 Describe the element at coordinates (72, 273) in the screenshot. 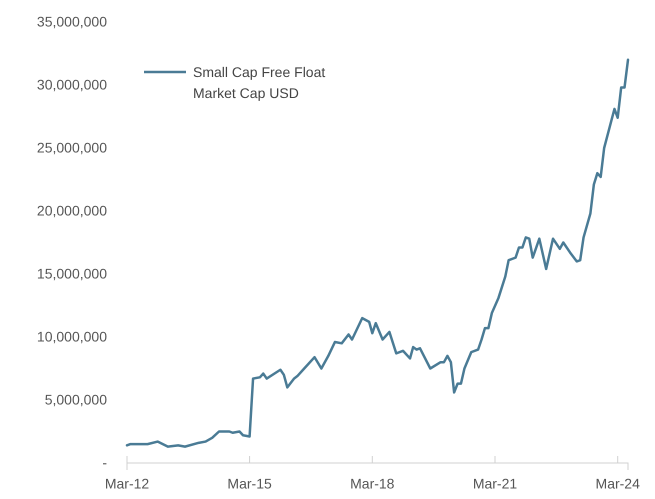

I see `y-tick-label: 15,000,000` at that location.